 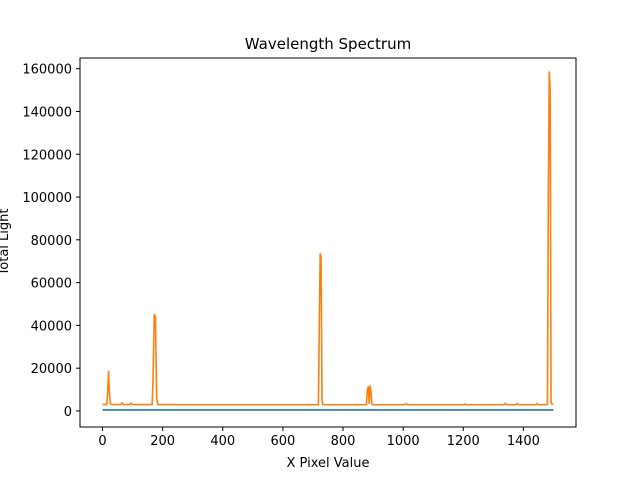 What do you see at coordinates (47, 70) in the screenshot?
I see `y-tick-label: 160000` at bounding box center [47, 70].